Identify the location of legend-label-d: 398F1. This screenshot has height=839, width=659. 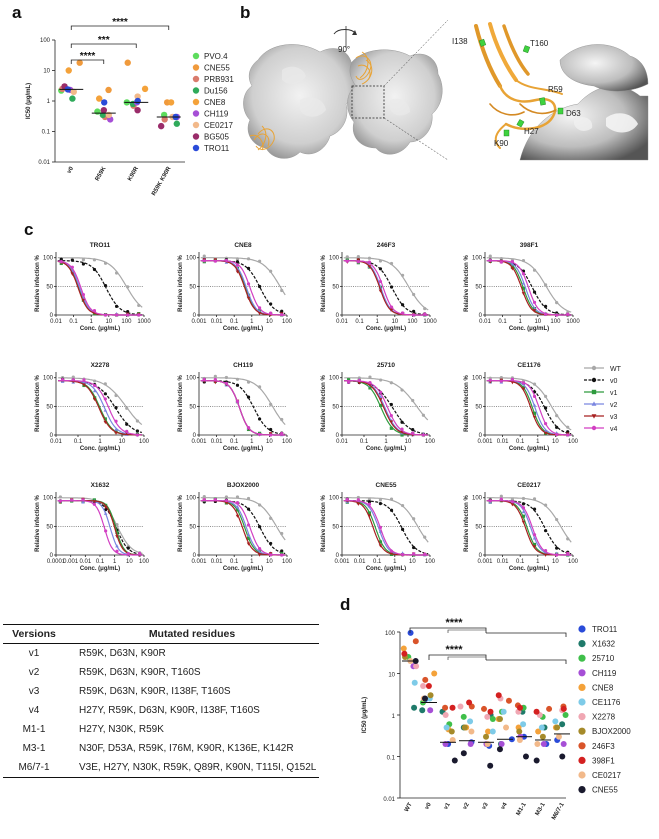
(603, 760).